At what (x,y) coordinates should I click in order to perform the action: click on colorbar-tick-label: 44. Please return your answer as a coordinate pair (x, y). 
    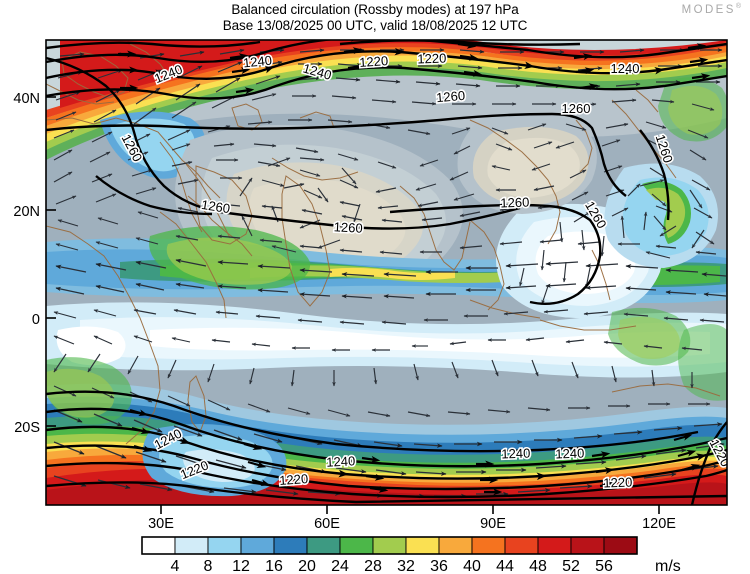
    Looking at the image, I should click on (505, 566).